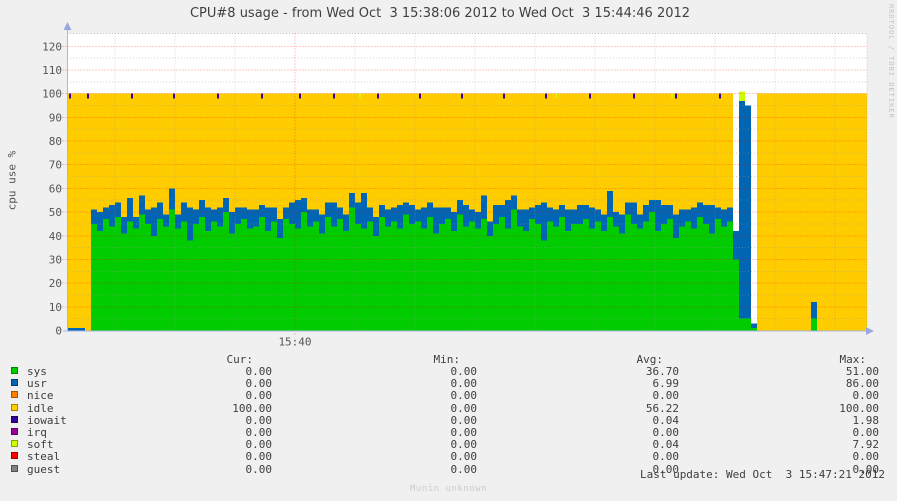 Image resolution: width=897 pixels, height=501 pixels. I want to click on svg-text: 90, so click(55, 117).